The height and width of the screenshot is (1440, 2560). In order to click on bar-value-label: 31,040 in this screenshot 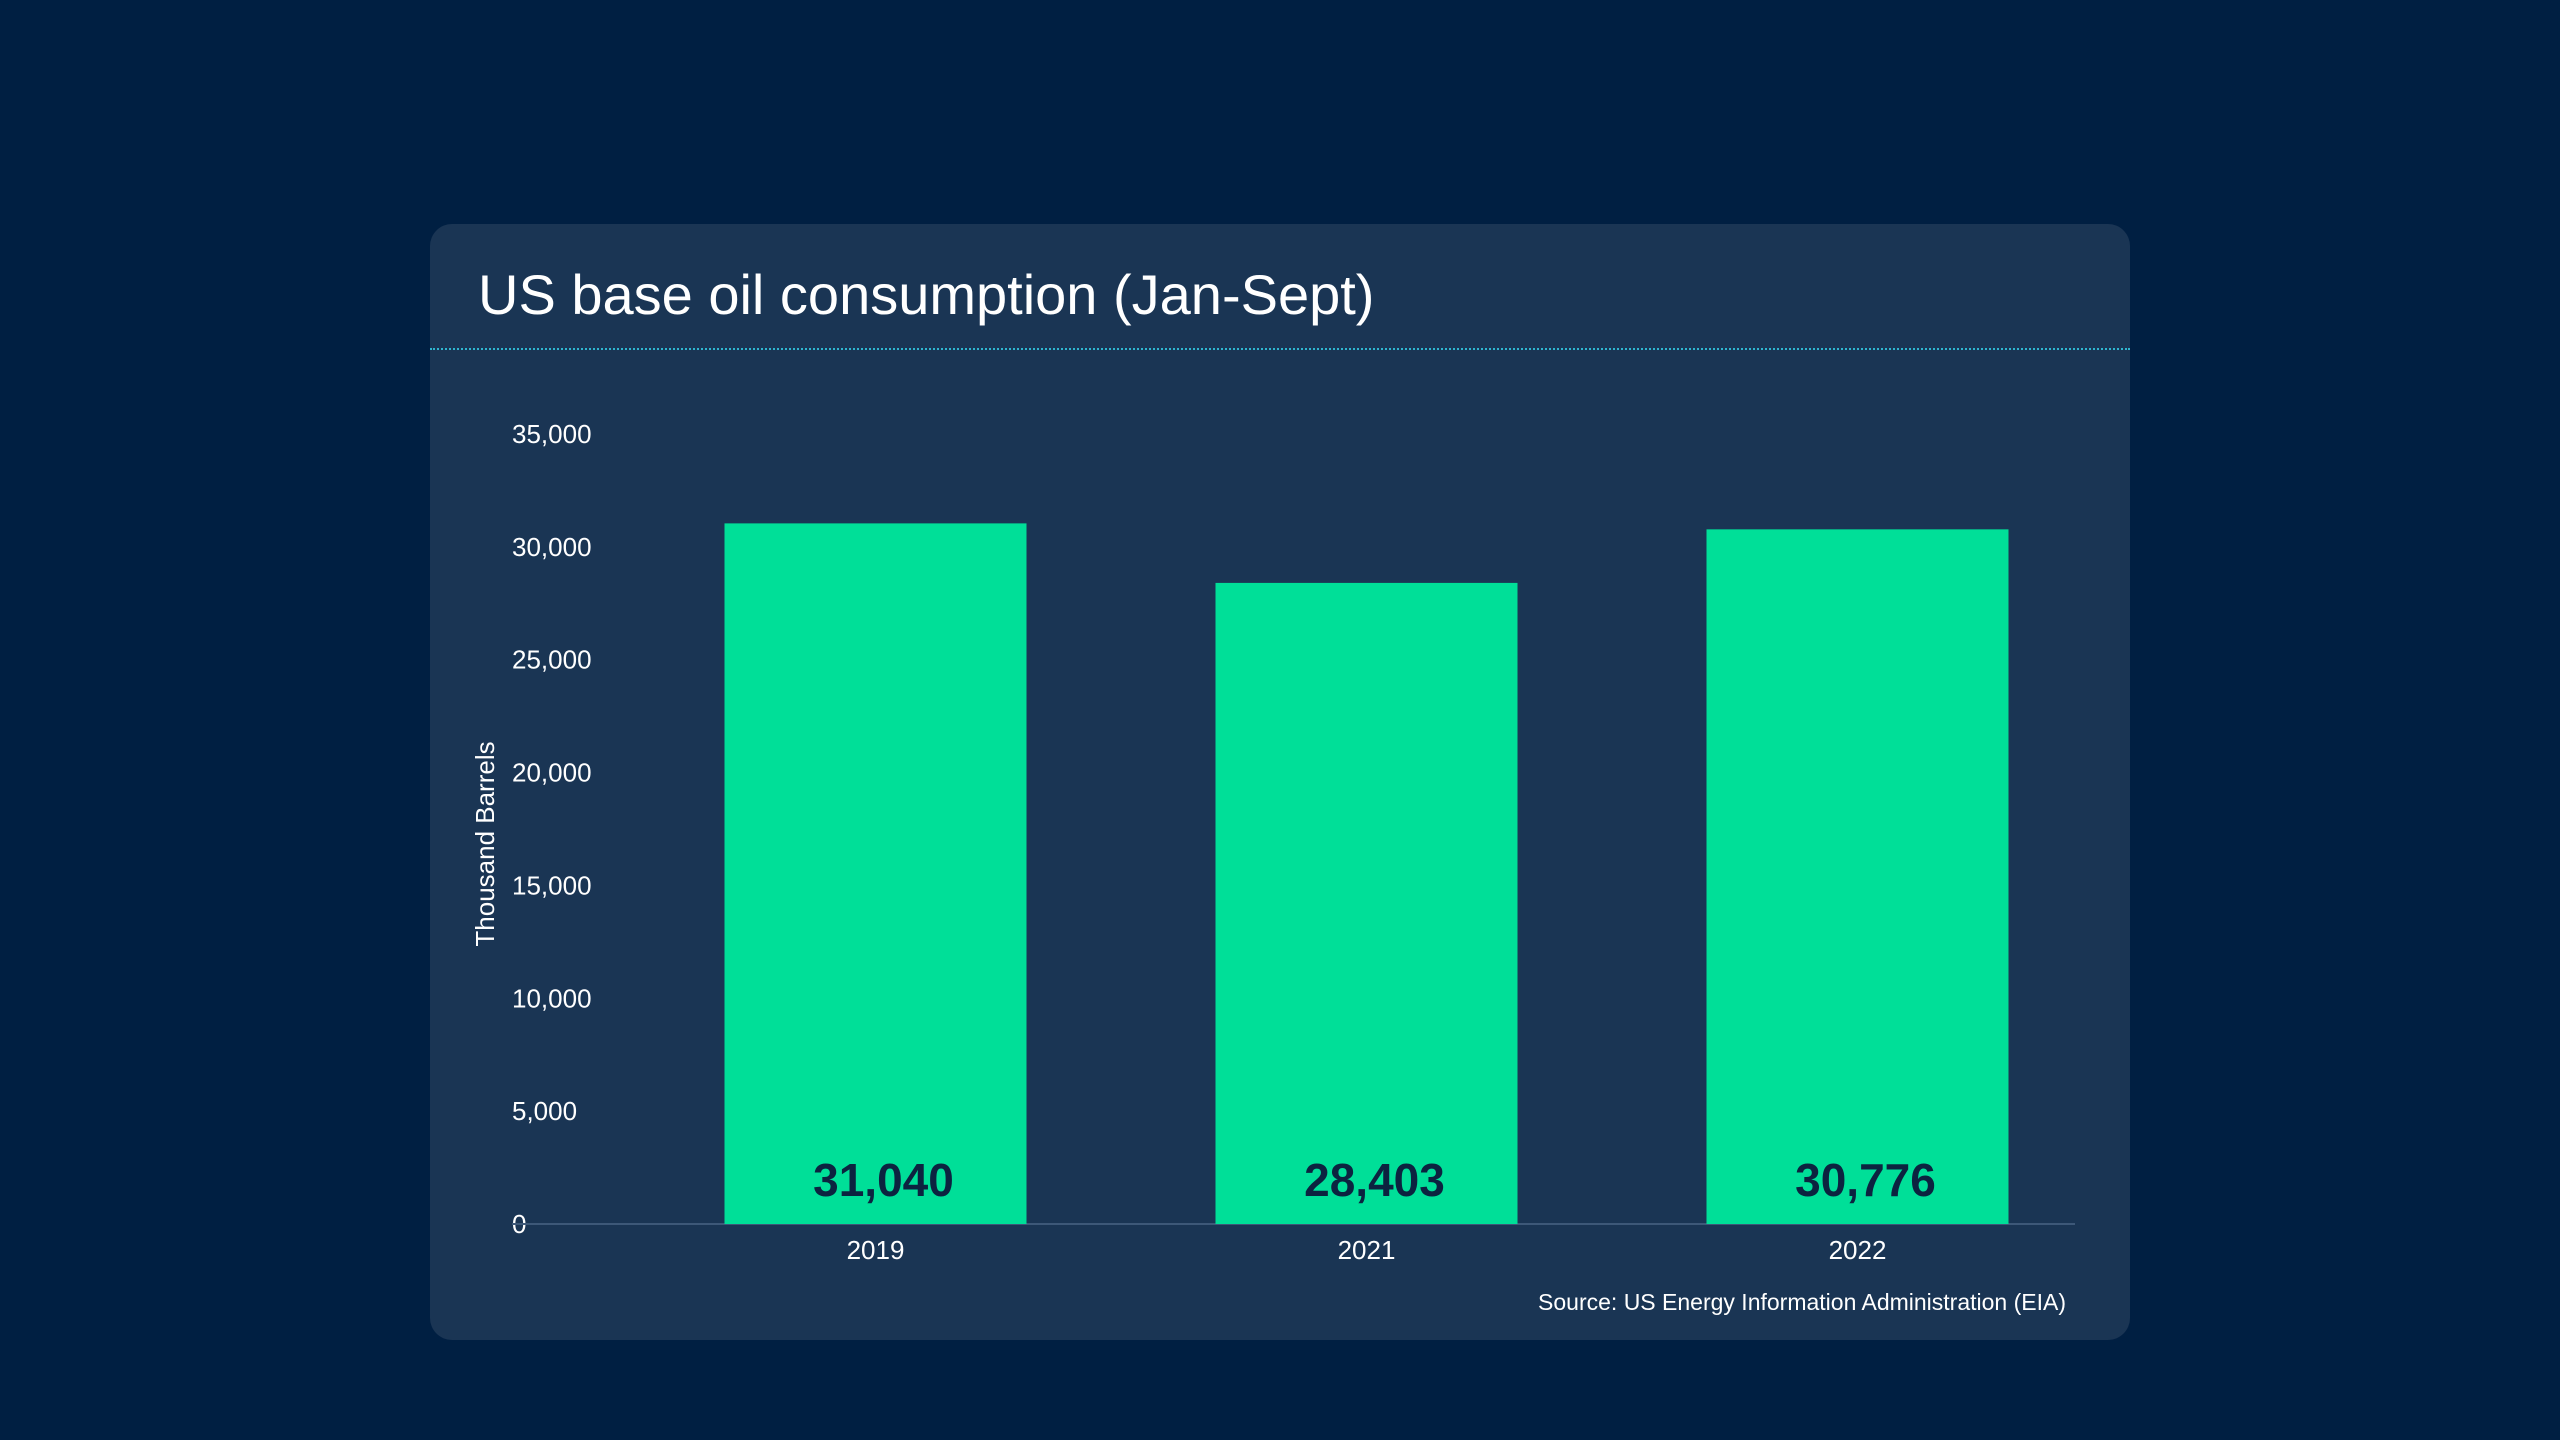, I will do `click(883, 1180)`.